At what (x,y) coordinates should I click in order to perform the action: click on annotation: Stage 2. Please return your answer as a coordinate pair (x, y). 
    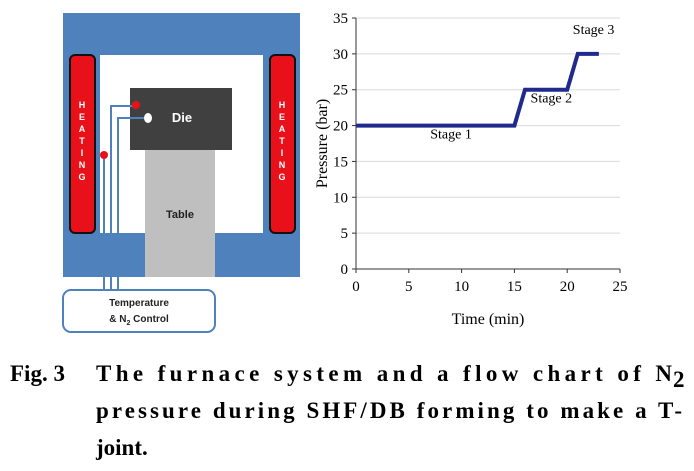
    Looking at the image, I should click on (552, 99).